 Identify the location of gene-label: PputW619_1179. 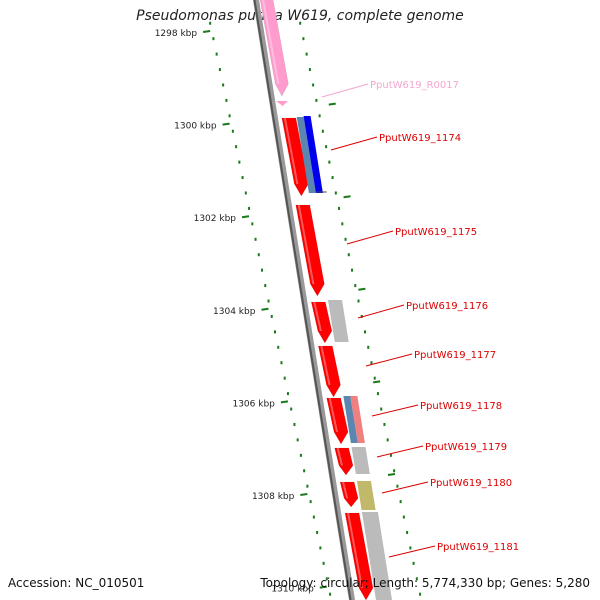
(466, 447).